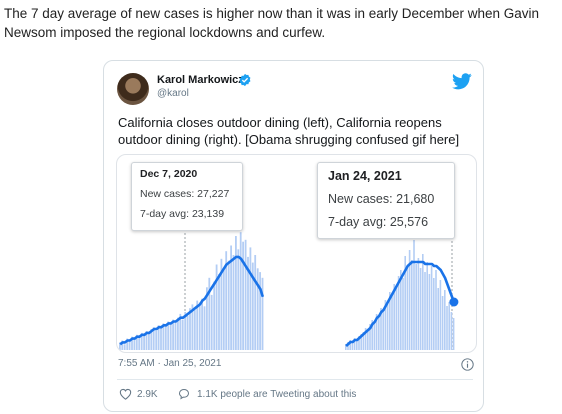 This screenshot has width=562, height=414. Describe the element at coordinates (467, 364) in the screenshot. I see `info-icon` at that location.